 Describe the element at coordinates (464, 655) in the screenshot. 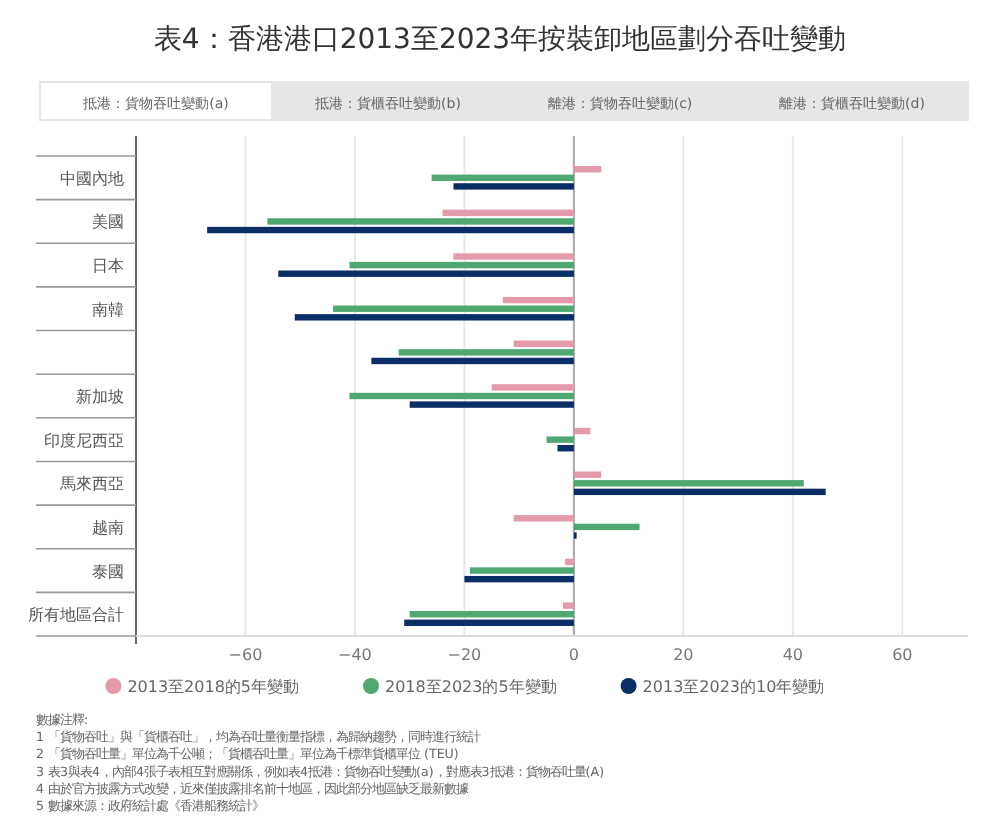

I see `x-tick-label: −20` at that location.